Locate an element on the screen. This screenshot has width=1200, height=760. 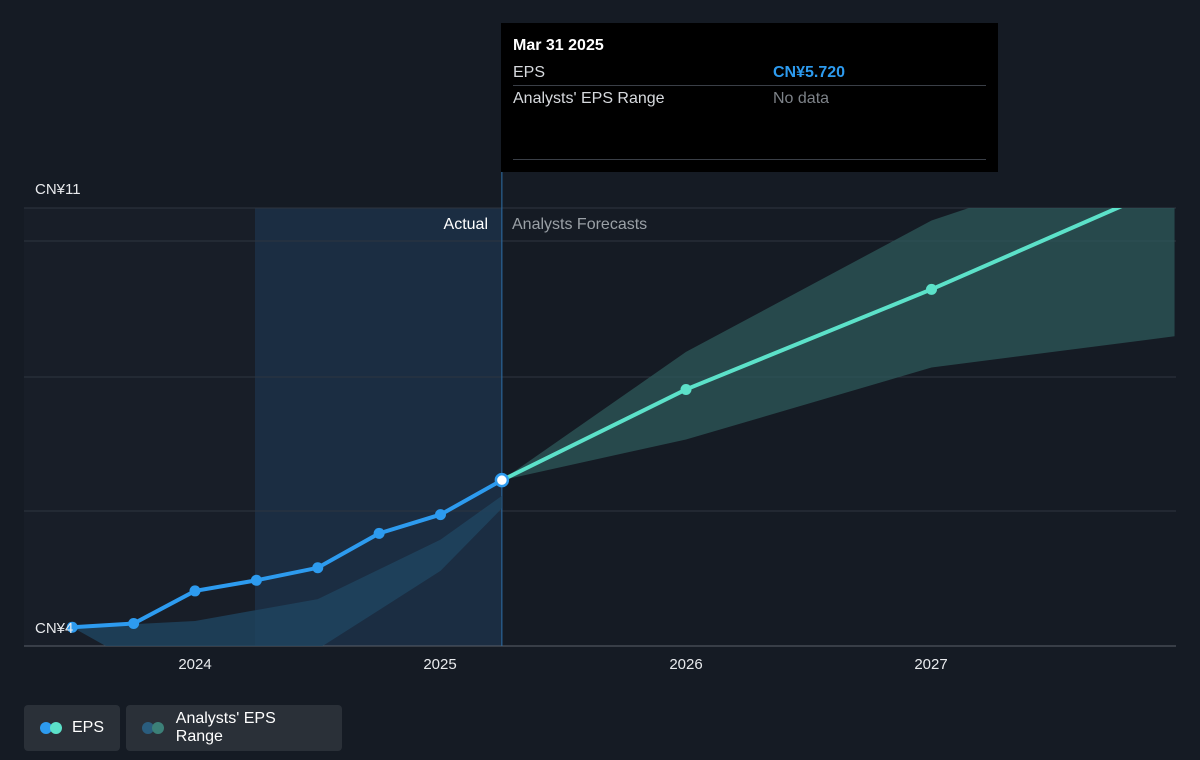
eps-highlight-point is located at coordinates (502, 480).